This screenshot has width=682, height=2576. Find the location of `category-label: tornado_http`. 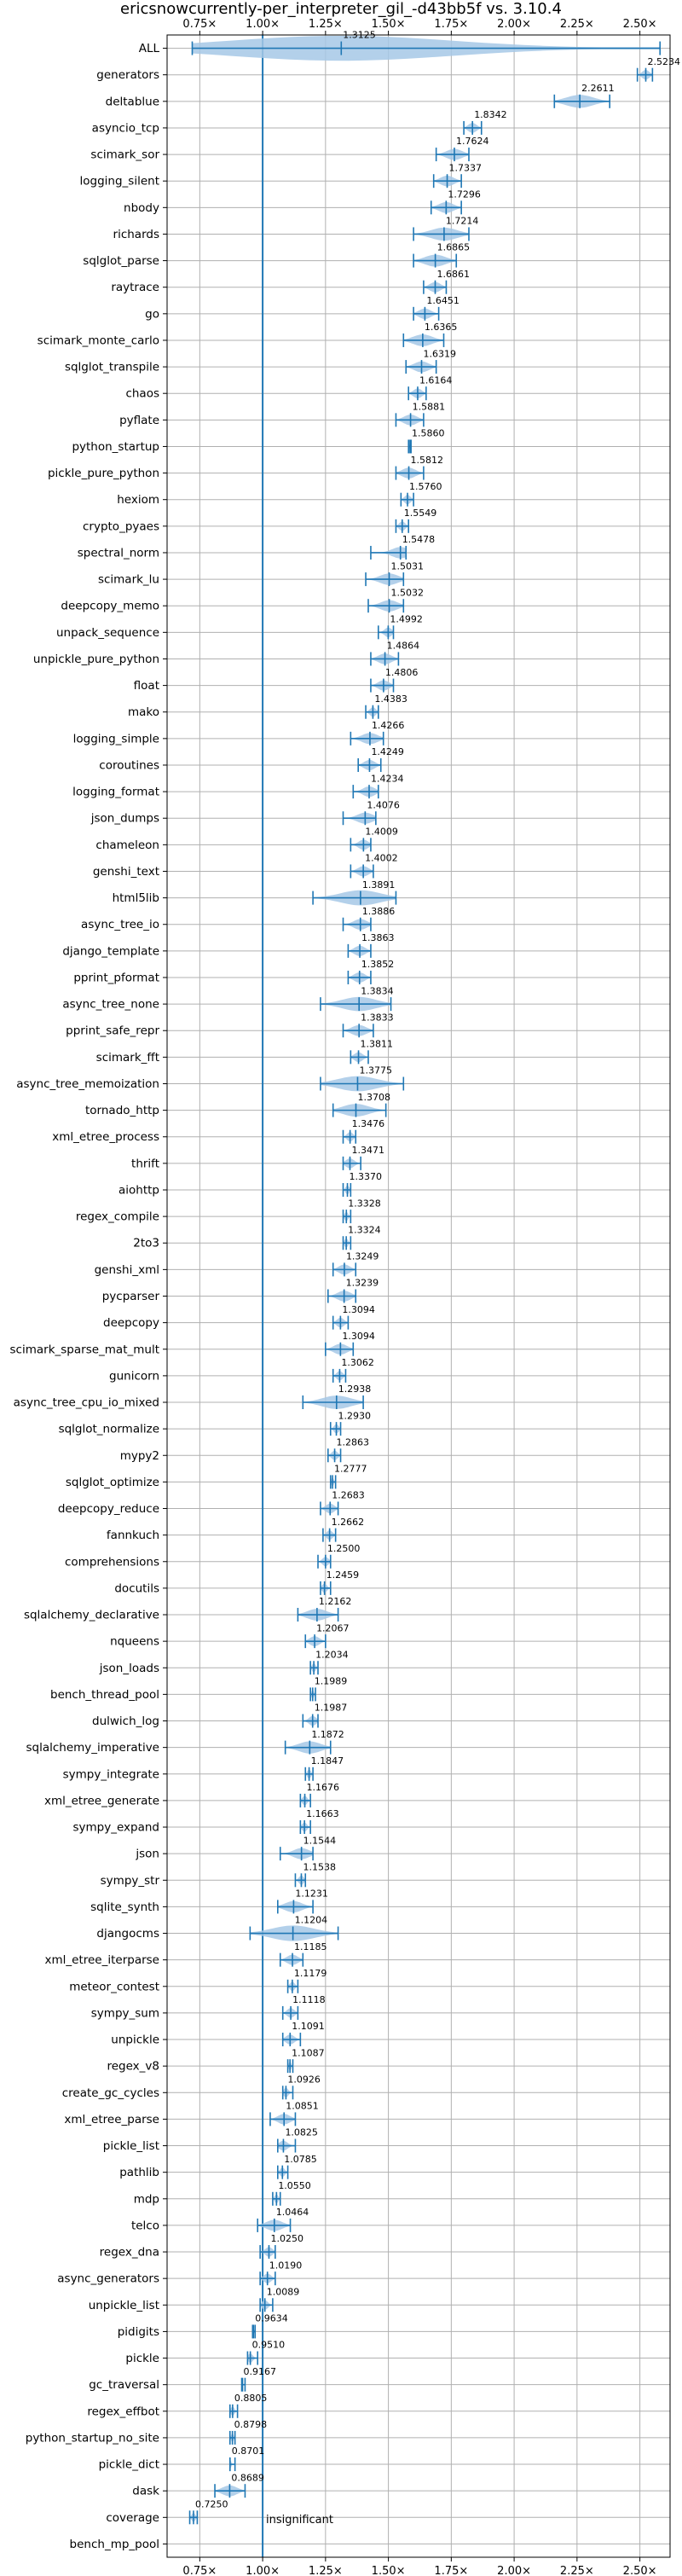

category-label: tornado_http is located at coordinates (122, 1110).